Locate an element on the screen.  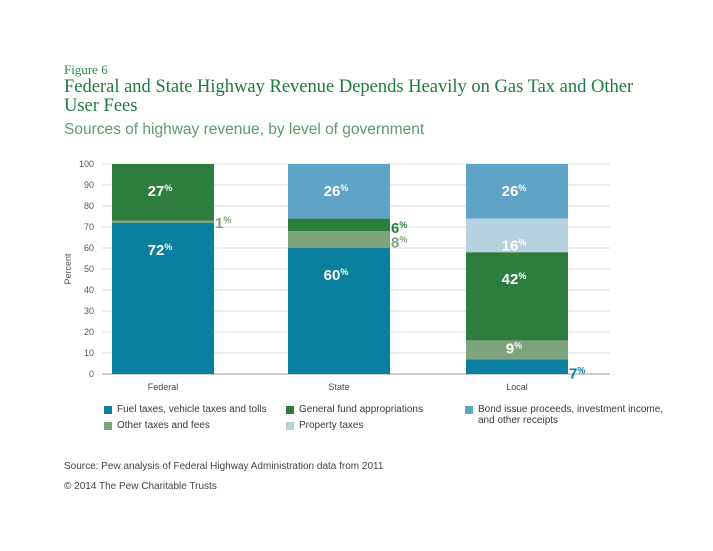
y-tick-label: 20 is located at coordinates (89, 332).